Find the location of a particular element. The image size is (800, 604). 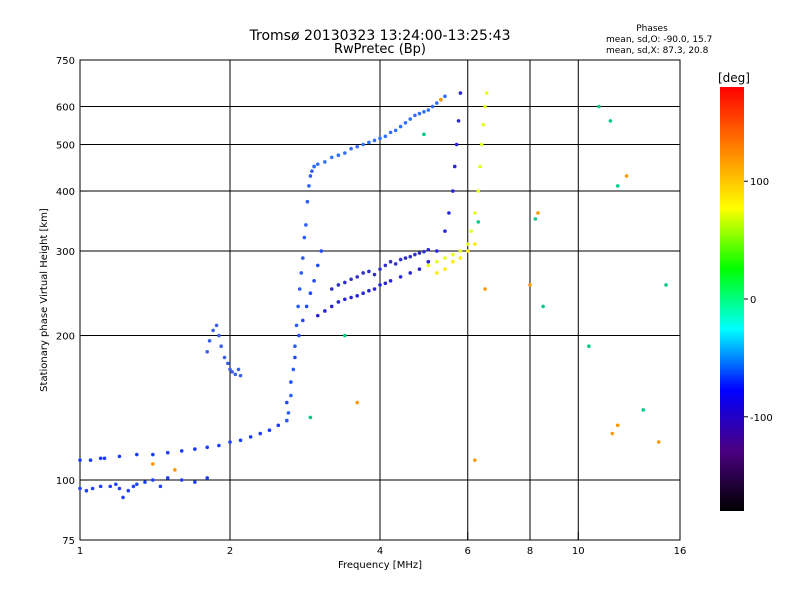

colorbar-label: [deg] is located at coordinates (734, 78).